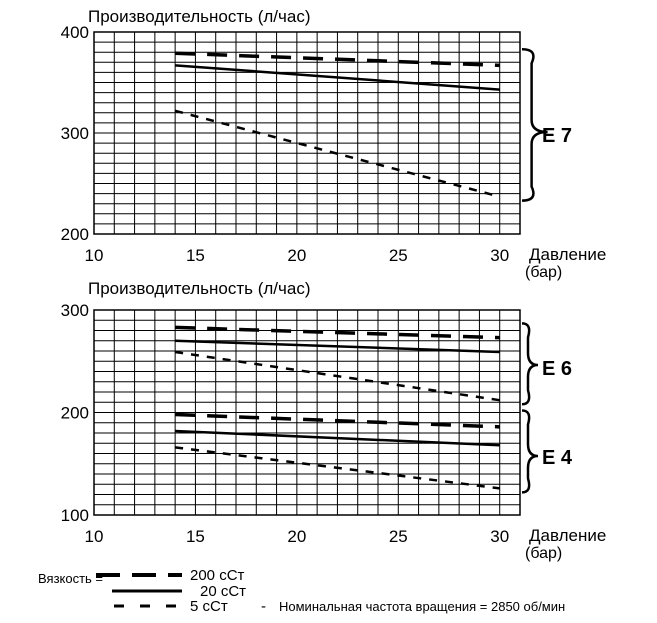 The image size is (657, 623). I want to click on y-tick-label: 100, so click(75, 515).